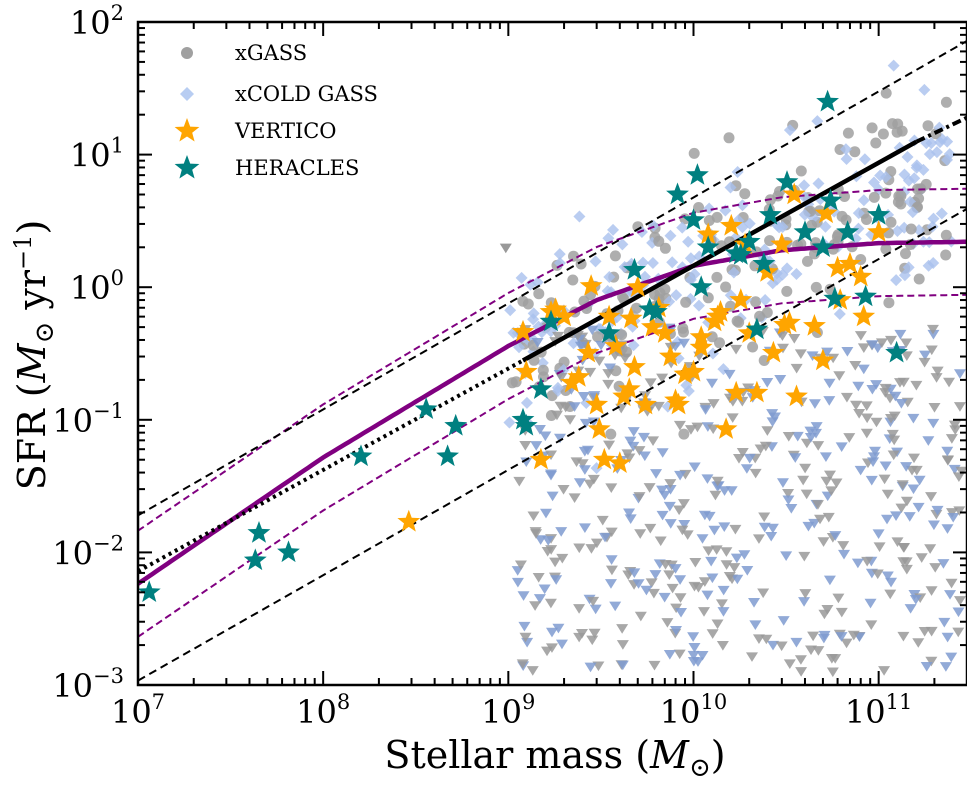 The image size is (967, 787). I want to click on x-tick-label: 1011, so click(878, 710).